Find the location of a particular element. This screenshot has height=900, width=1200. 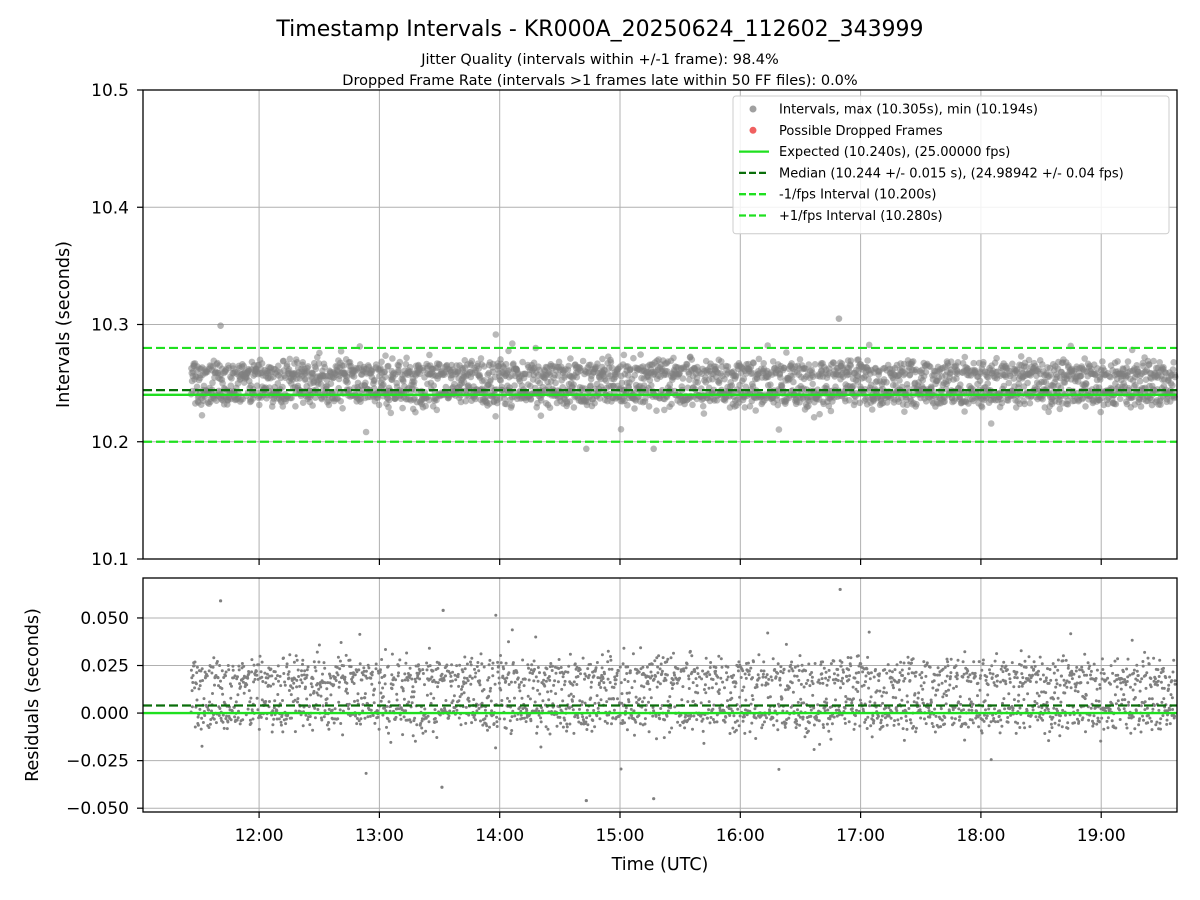

interval-extreme-point is located at coordinates (653, 449).